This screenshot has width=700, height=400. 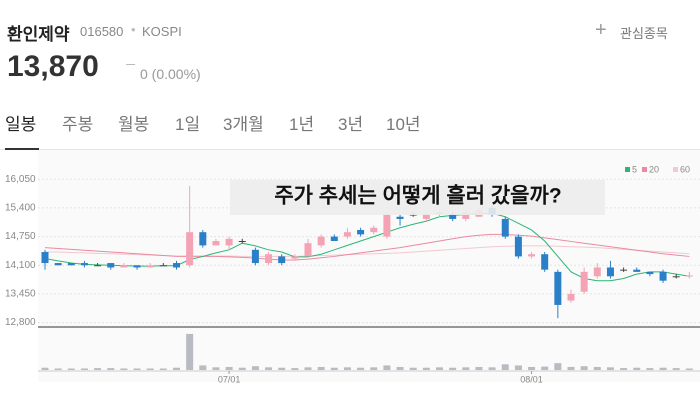 What do you see at coordinates (351, 124) in the screenshot?
I see `period-tab: 3년` at bounding box center [351, 124].